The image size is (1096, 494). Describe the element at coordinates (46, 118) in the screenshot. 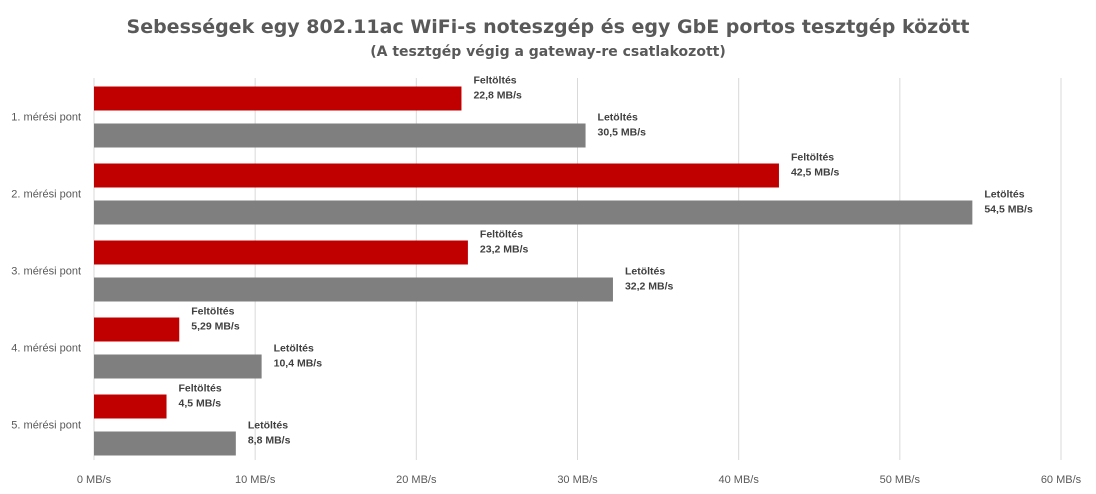

I see `category-label: 1. mérési pont` at that location.